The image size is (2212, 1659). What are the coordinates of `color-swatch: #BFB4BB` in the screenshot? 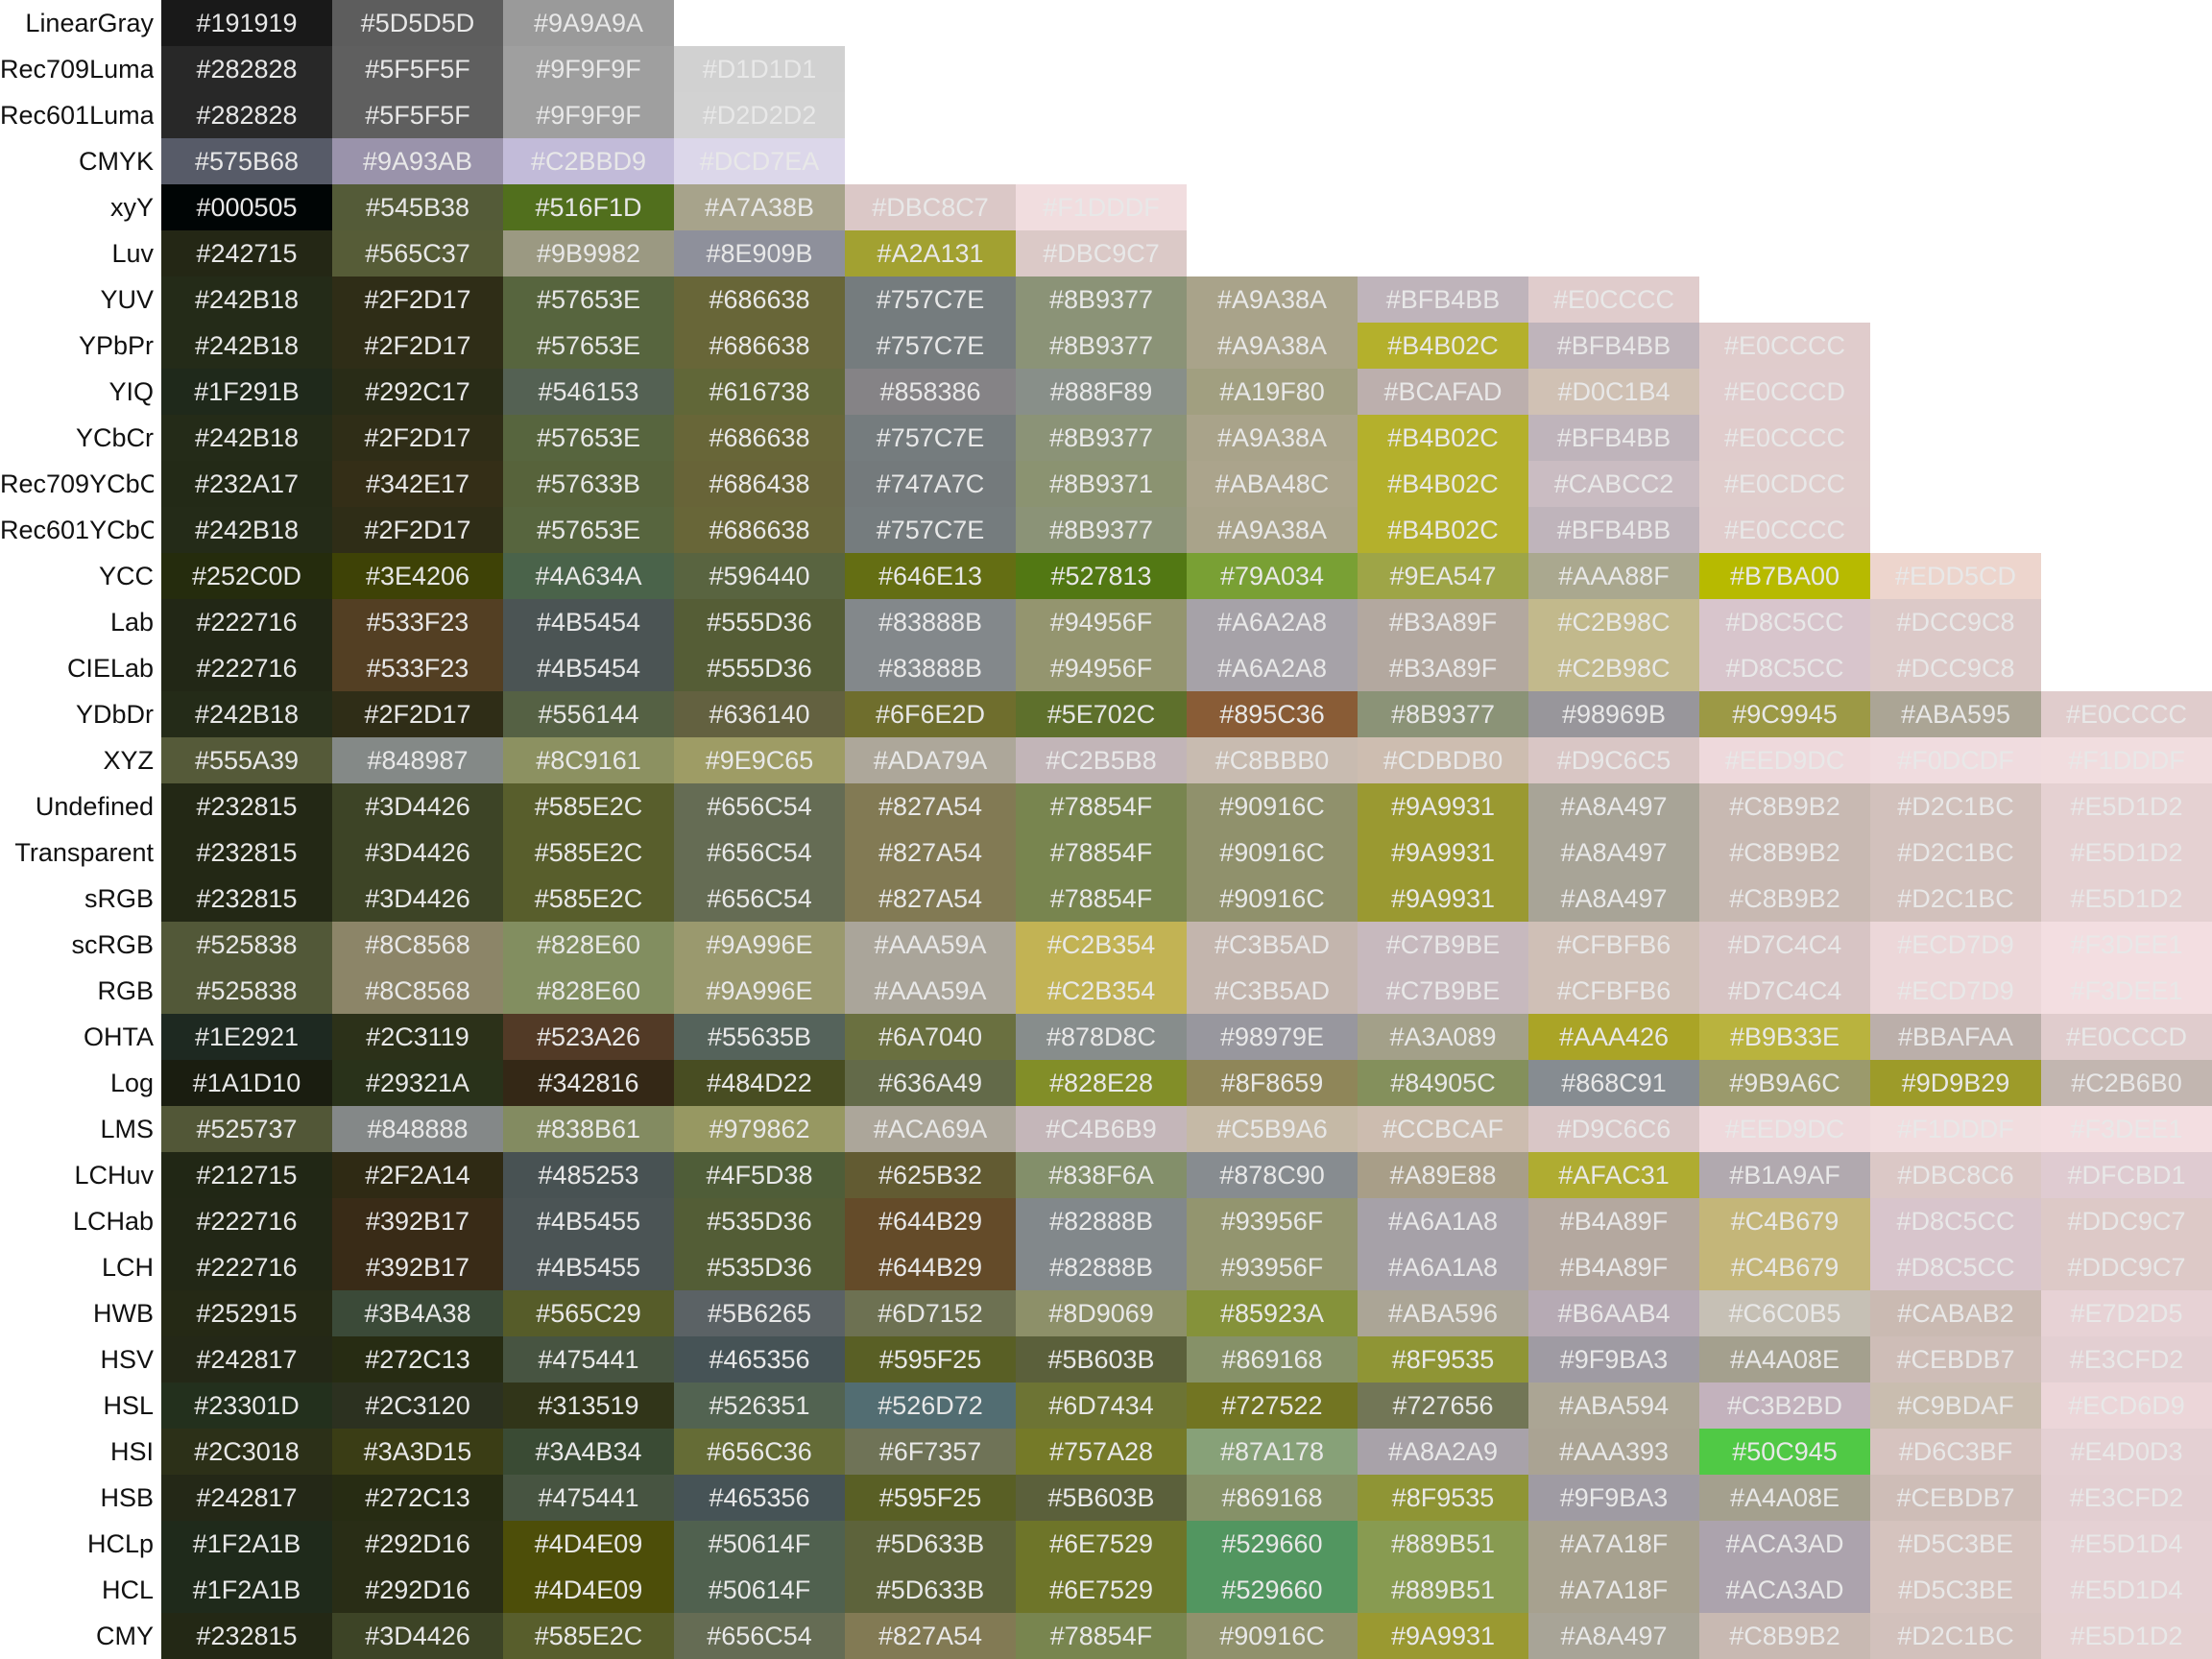 It's located at (1443, 299).